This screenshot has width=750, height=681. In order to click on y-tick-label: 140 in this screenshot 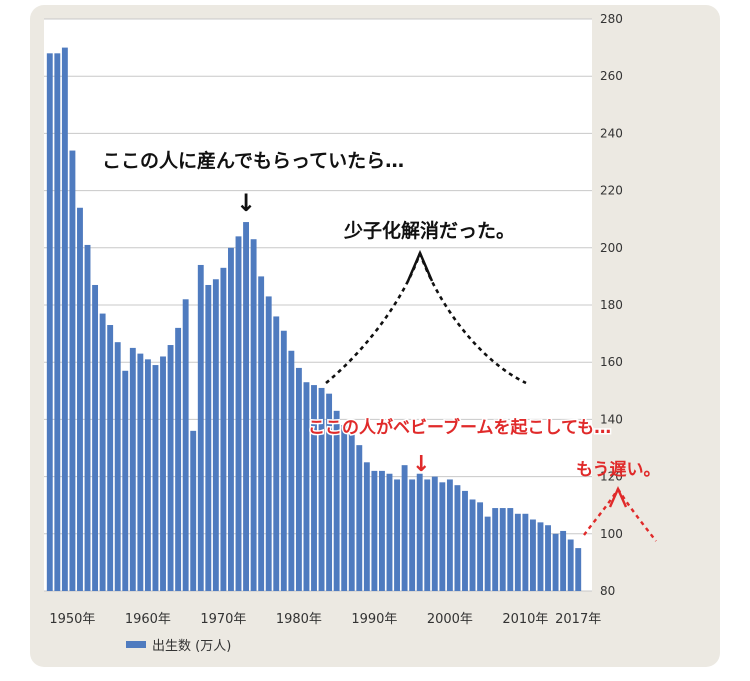, I will do `click(611, 419)`.